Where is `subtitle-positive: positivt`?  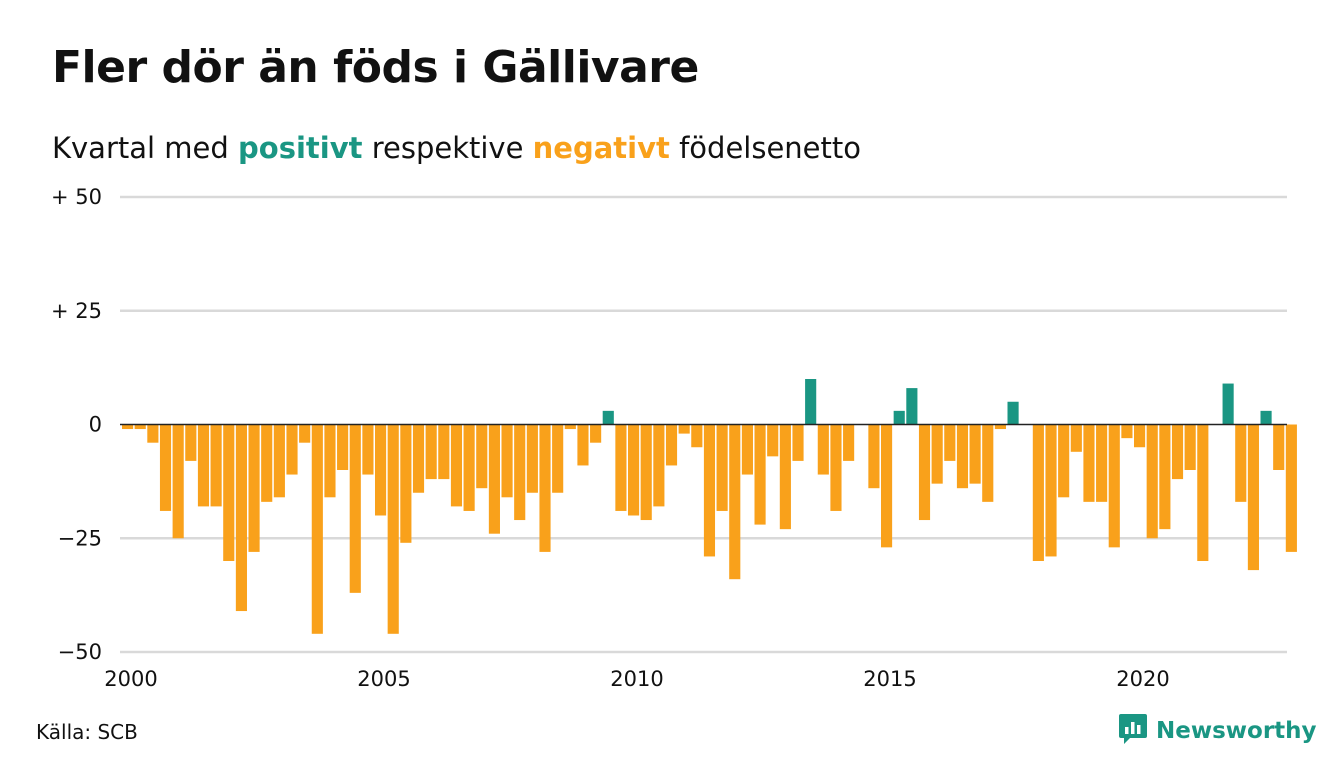
subtitle-positive: positivt is located at coordinates (300, 148).